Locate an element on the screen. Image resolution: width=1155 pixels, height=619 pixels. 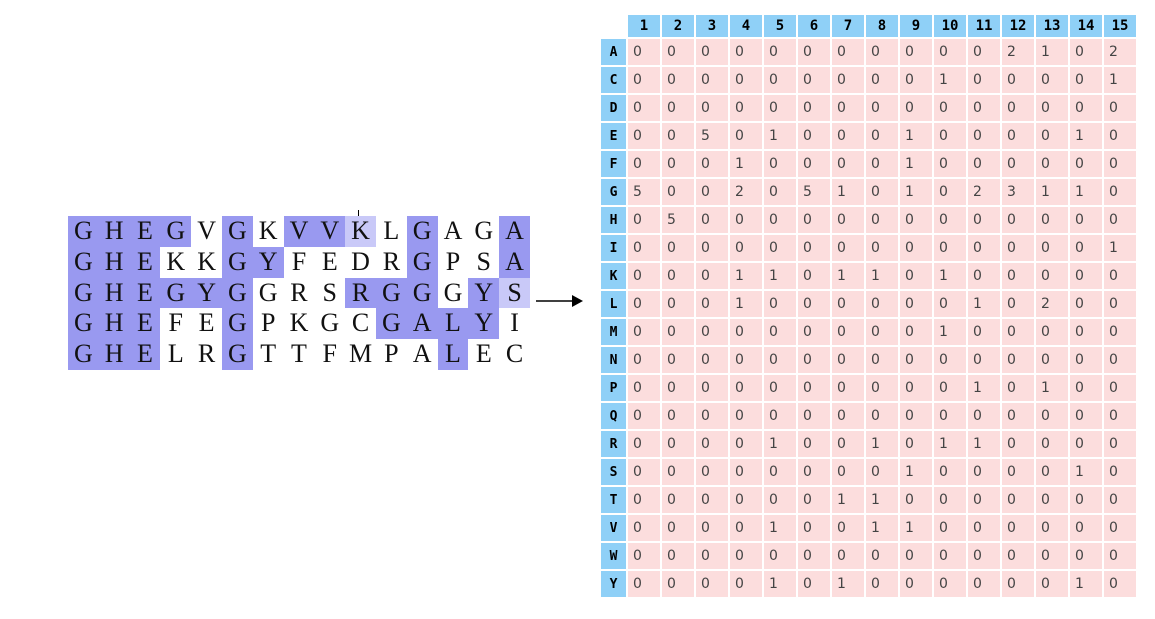
residue: S is located at coordinates (514, 293).